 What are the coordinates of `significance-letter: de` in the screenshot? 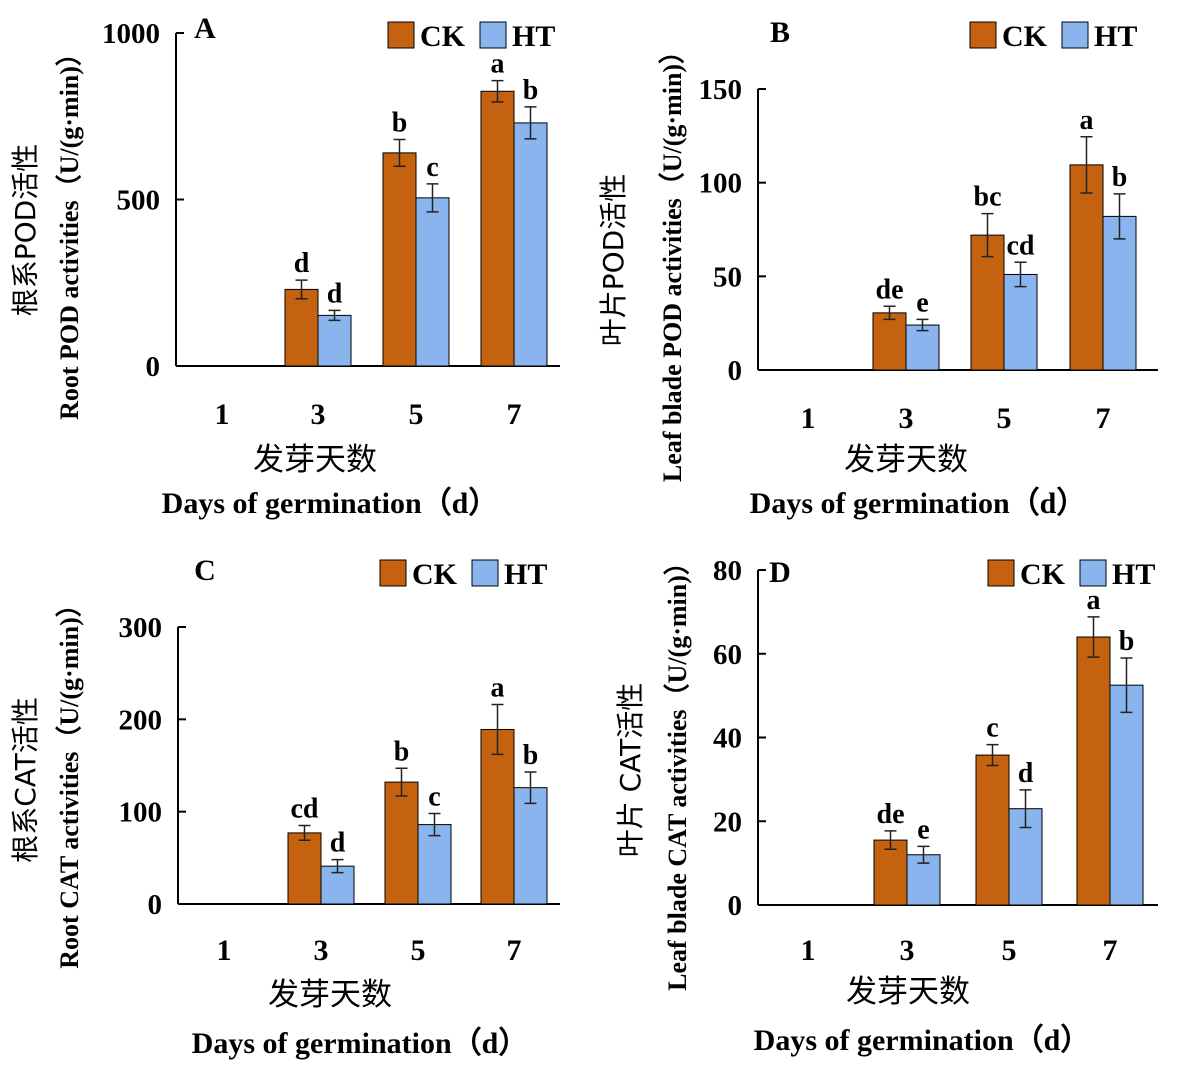 It's located at (890, 289).